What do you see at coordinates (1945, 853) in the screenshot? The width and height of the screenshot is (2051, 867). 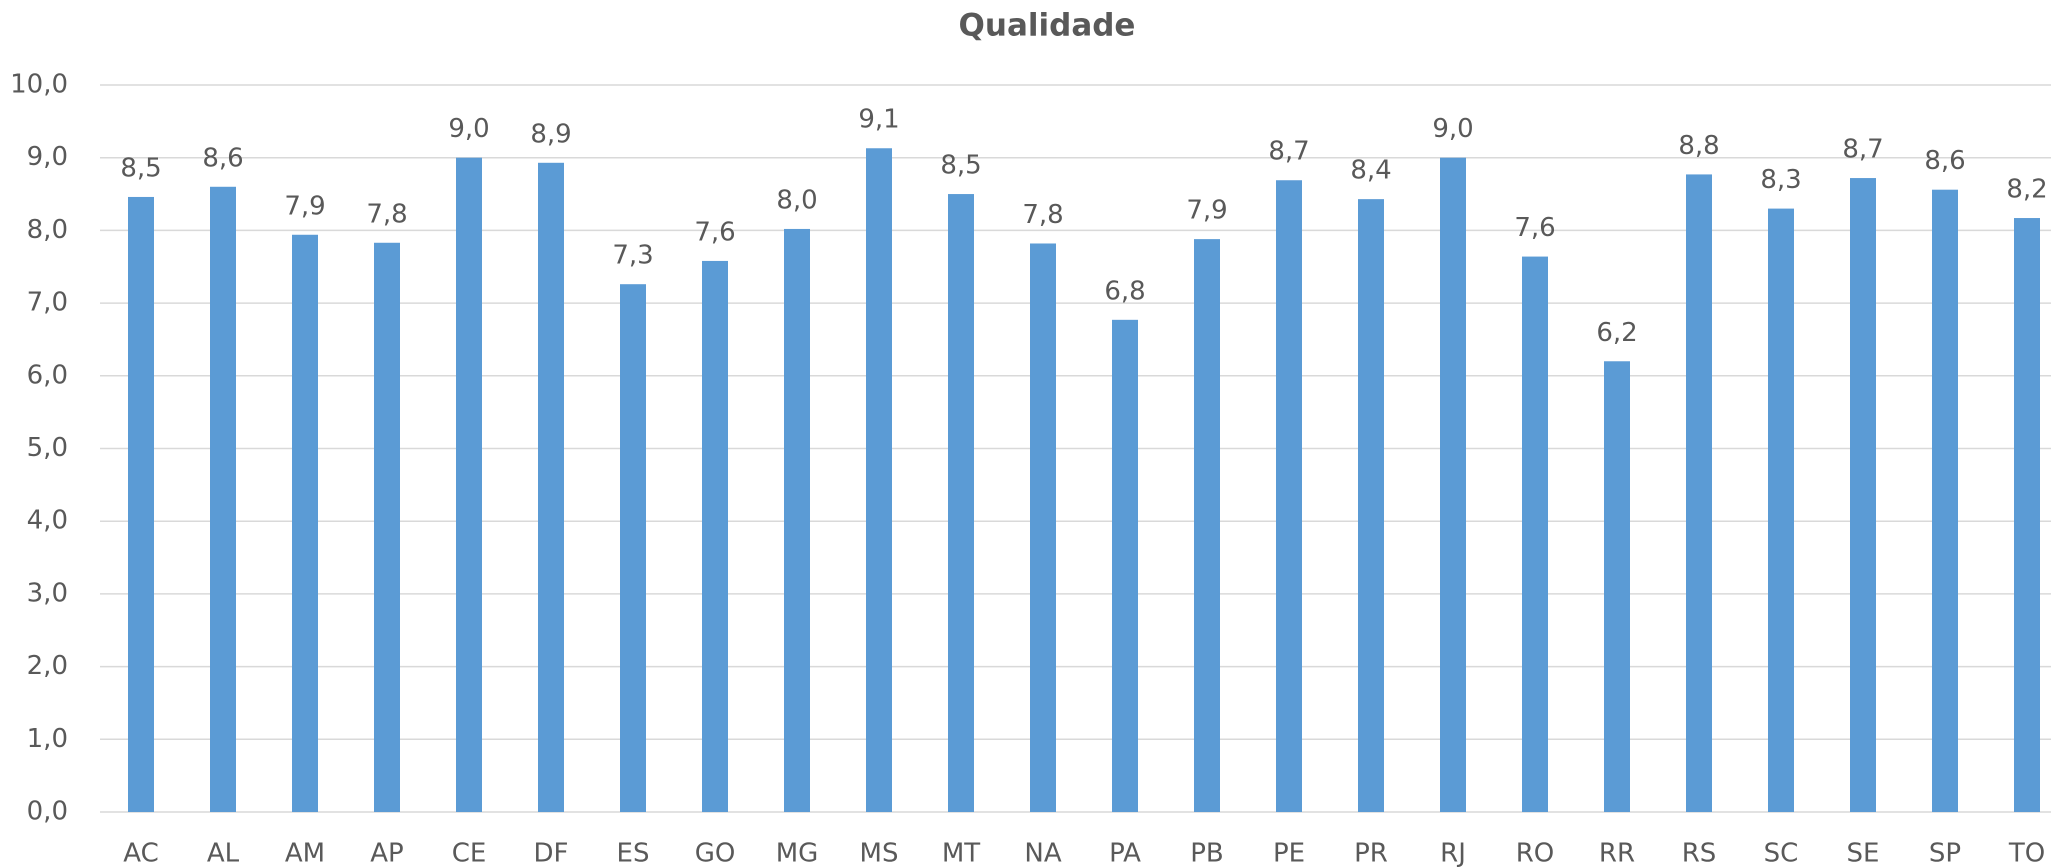 I see `x-tick-label: SP` at bounding box center [1945, 853].